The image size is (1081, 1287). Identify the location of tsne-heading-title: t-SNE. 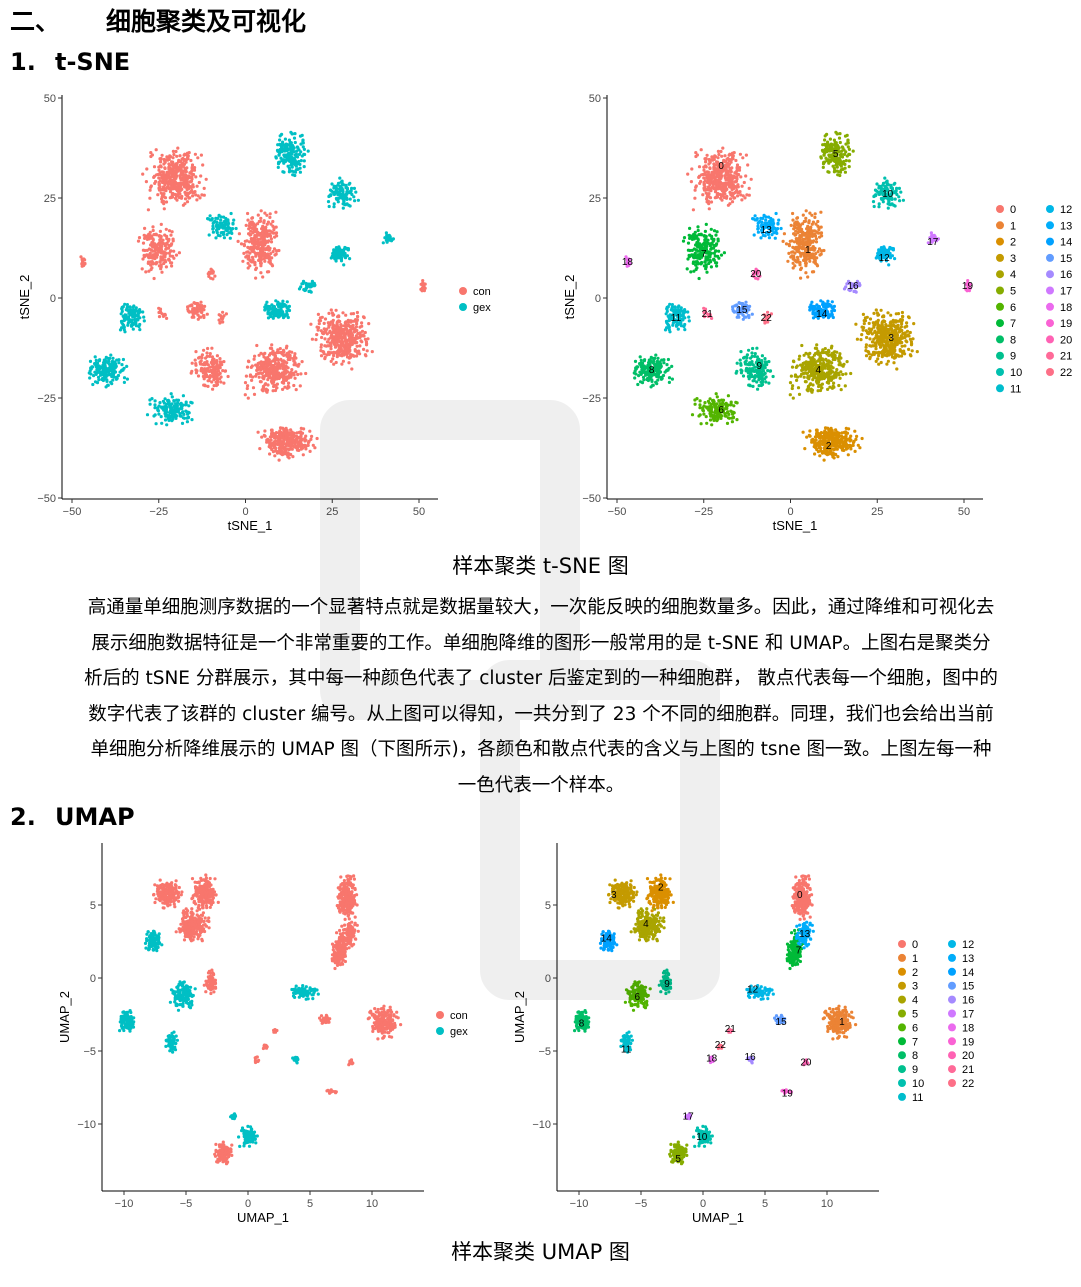
(93, 62).